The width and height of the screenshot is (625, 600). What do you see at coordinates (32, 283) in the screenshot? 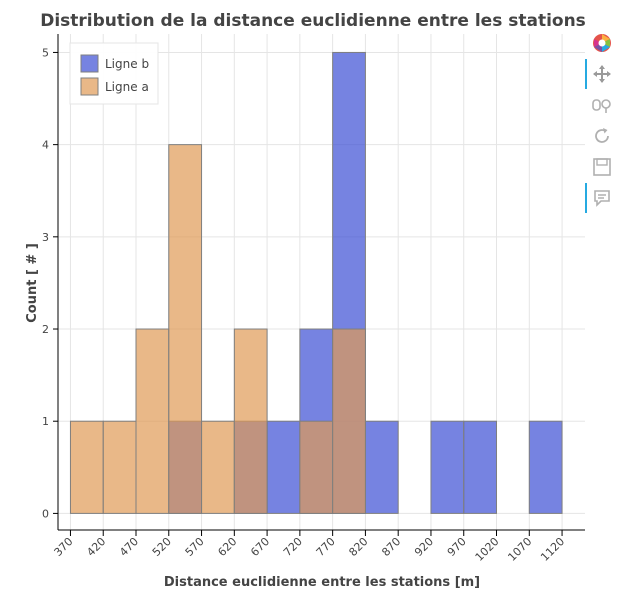
I see `y-axis-title: Count [ # ]` at bounding box center [32, 283].